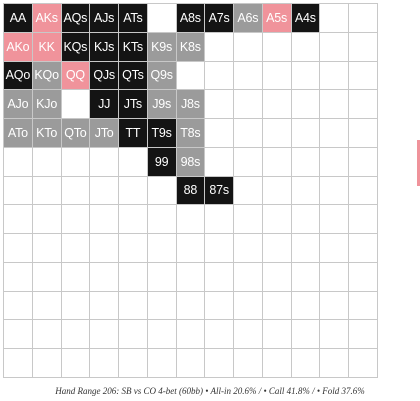 The width and height of the screenshot is (420, 401). Describe the element at coordinates (47, 133) in the screenshot. I see `hand-cell: KTo` at that location.